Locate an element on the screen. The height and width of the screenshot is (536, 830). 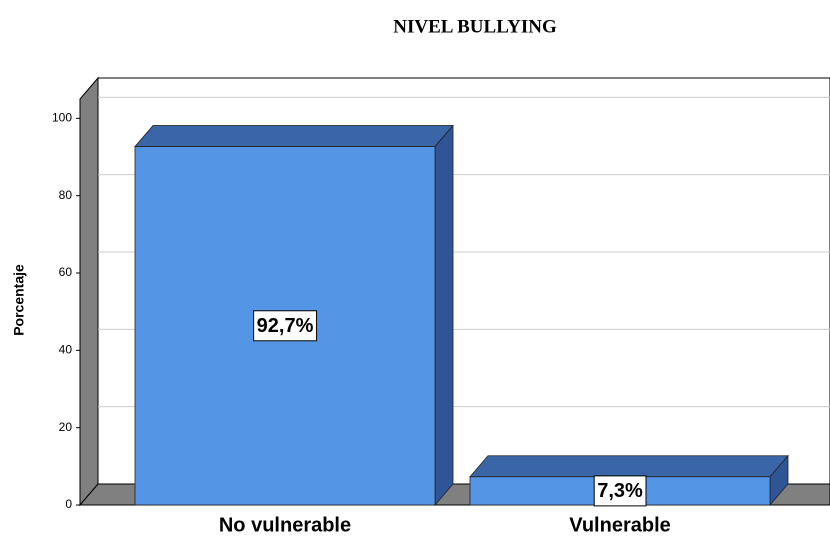
y-tick-label: 20 is located at coordinates (66, 427).